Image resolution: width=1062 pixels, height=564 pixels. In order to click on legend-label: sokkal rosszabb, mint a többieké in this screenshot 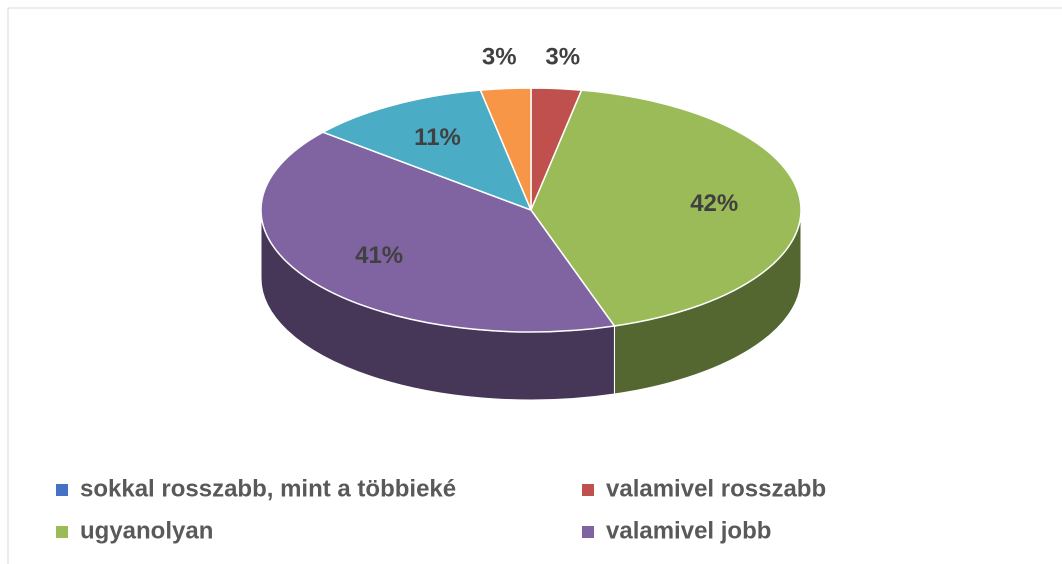, I will do `click(268, 488)`.